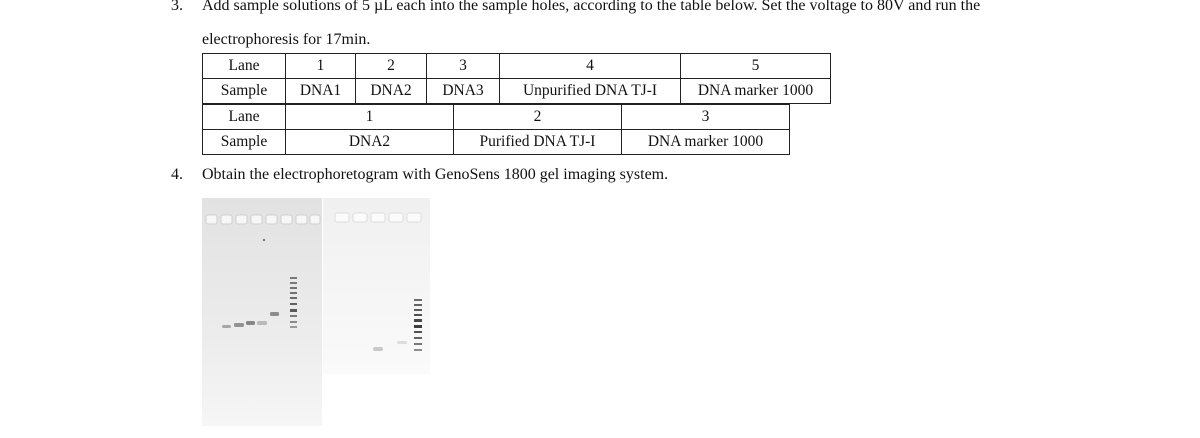  I want to click on step-3-number: 3., so click(177, 7).